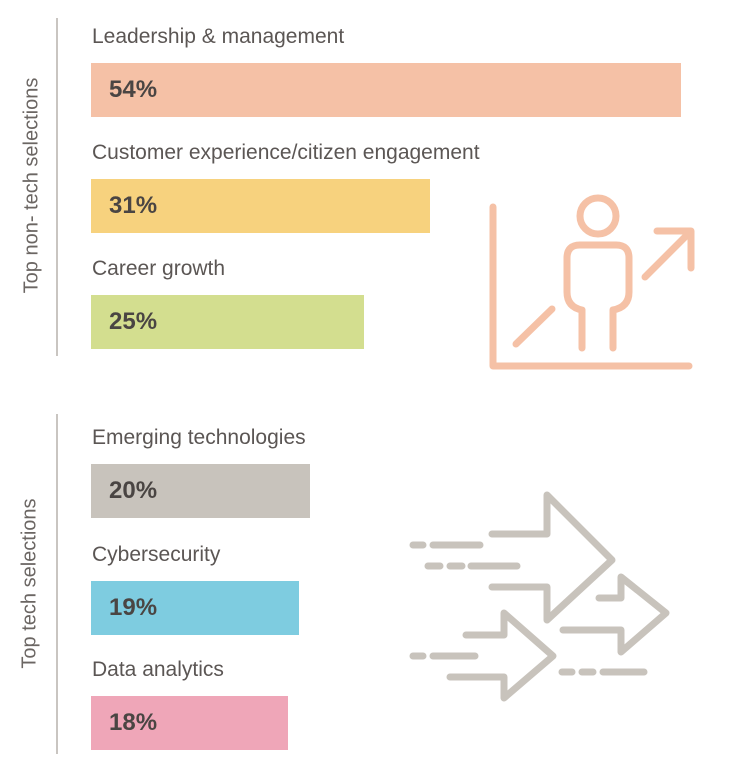 This screenshot has height=782, width=742. I want to click on nontech-divider, so click(57, 187).